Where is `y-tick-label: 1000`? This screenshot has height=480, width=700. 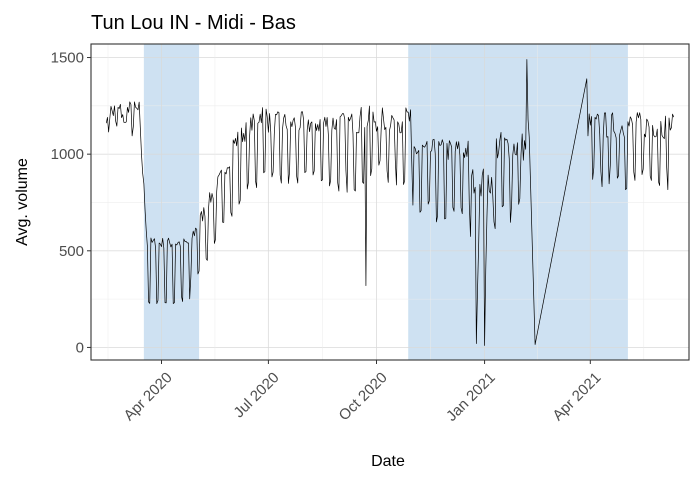 y-tick-label: 1000 is located at coordinates (67, 154).